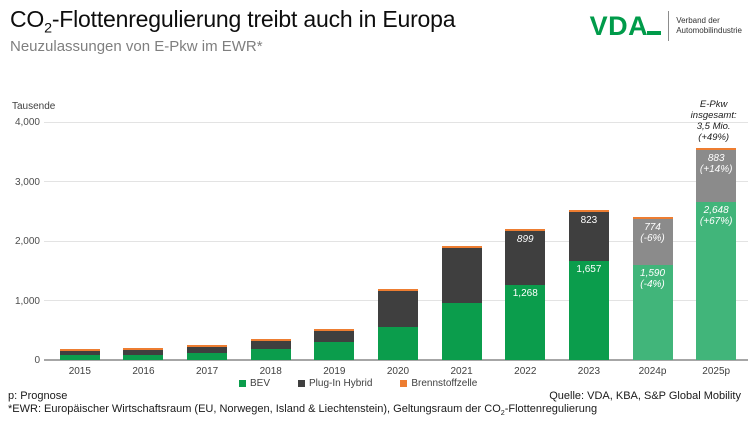  I want to click on phev-segment-2025p: 883 (+14%), so click(716, 176).